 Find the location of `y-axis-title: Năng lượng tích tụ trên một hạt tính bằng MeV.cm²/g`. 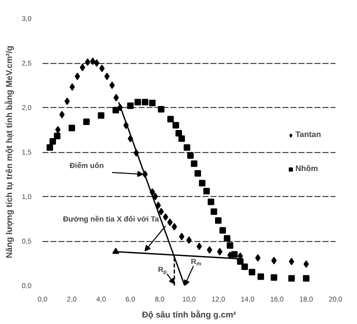

y-axis-title: Năng lượng tích tụ trên một hạt tính bằng MeV.cm²/g is located at coordinates (9, 152).